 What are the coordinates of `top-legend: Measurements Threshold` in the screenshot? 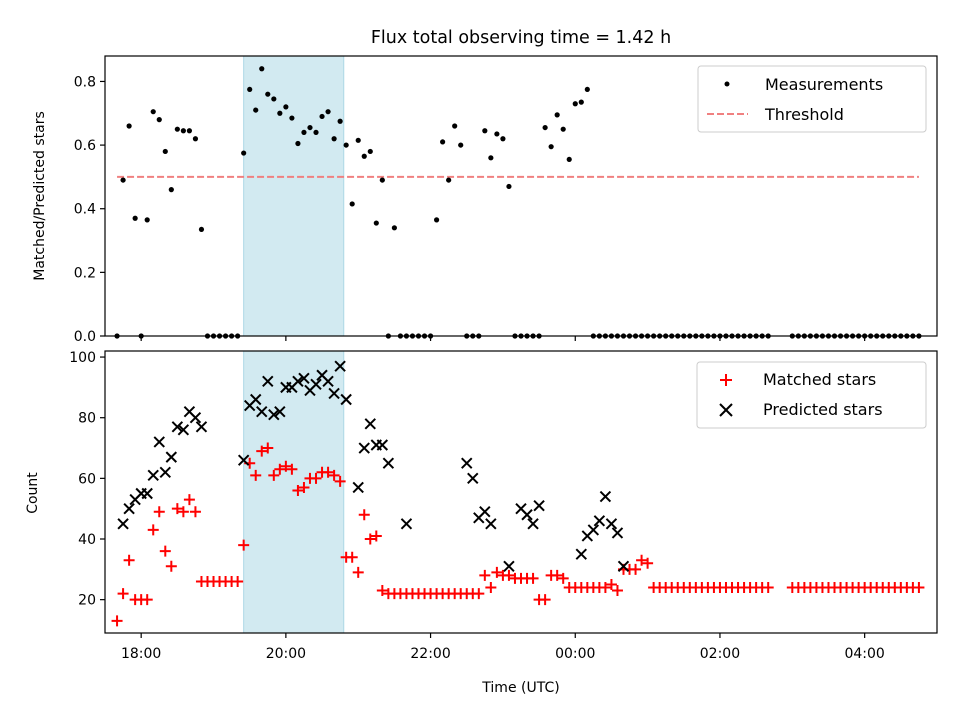 It's located at (812, 99).